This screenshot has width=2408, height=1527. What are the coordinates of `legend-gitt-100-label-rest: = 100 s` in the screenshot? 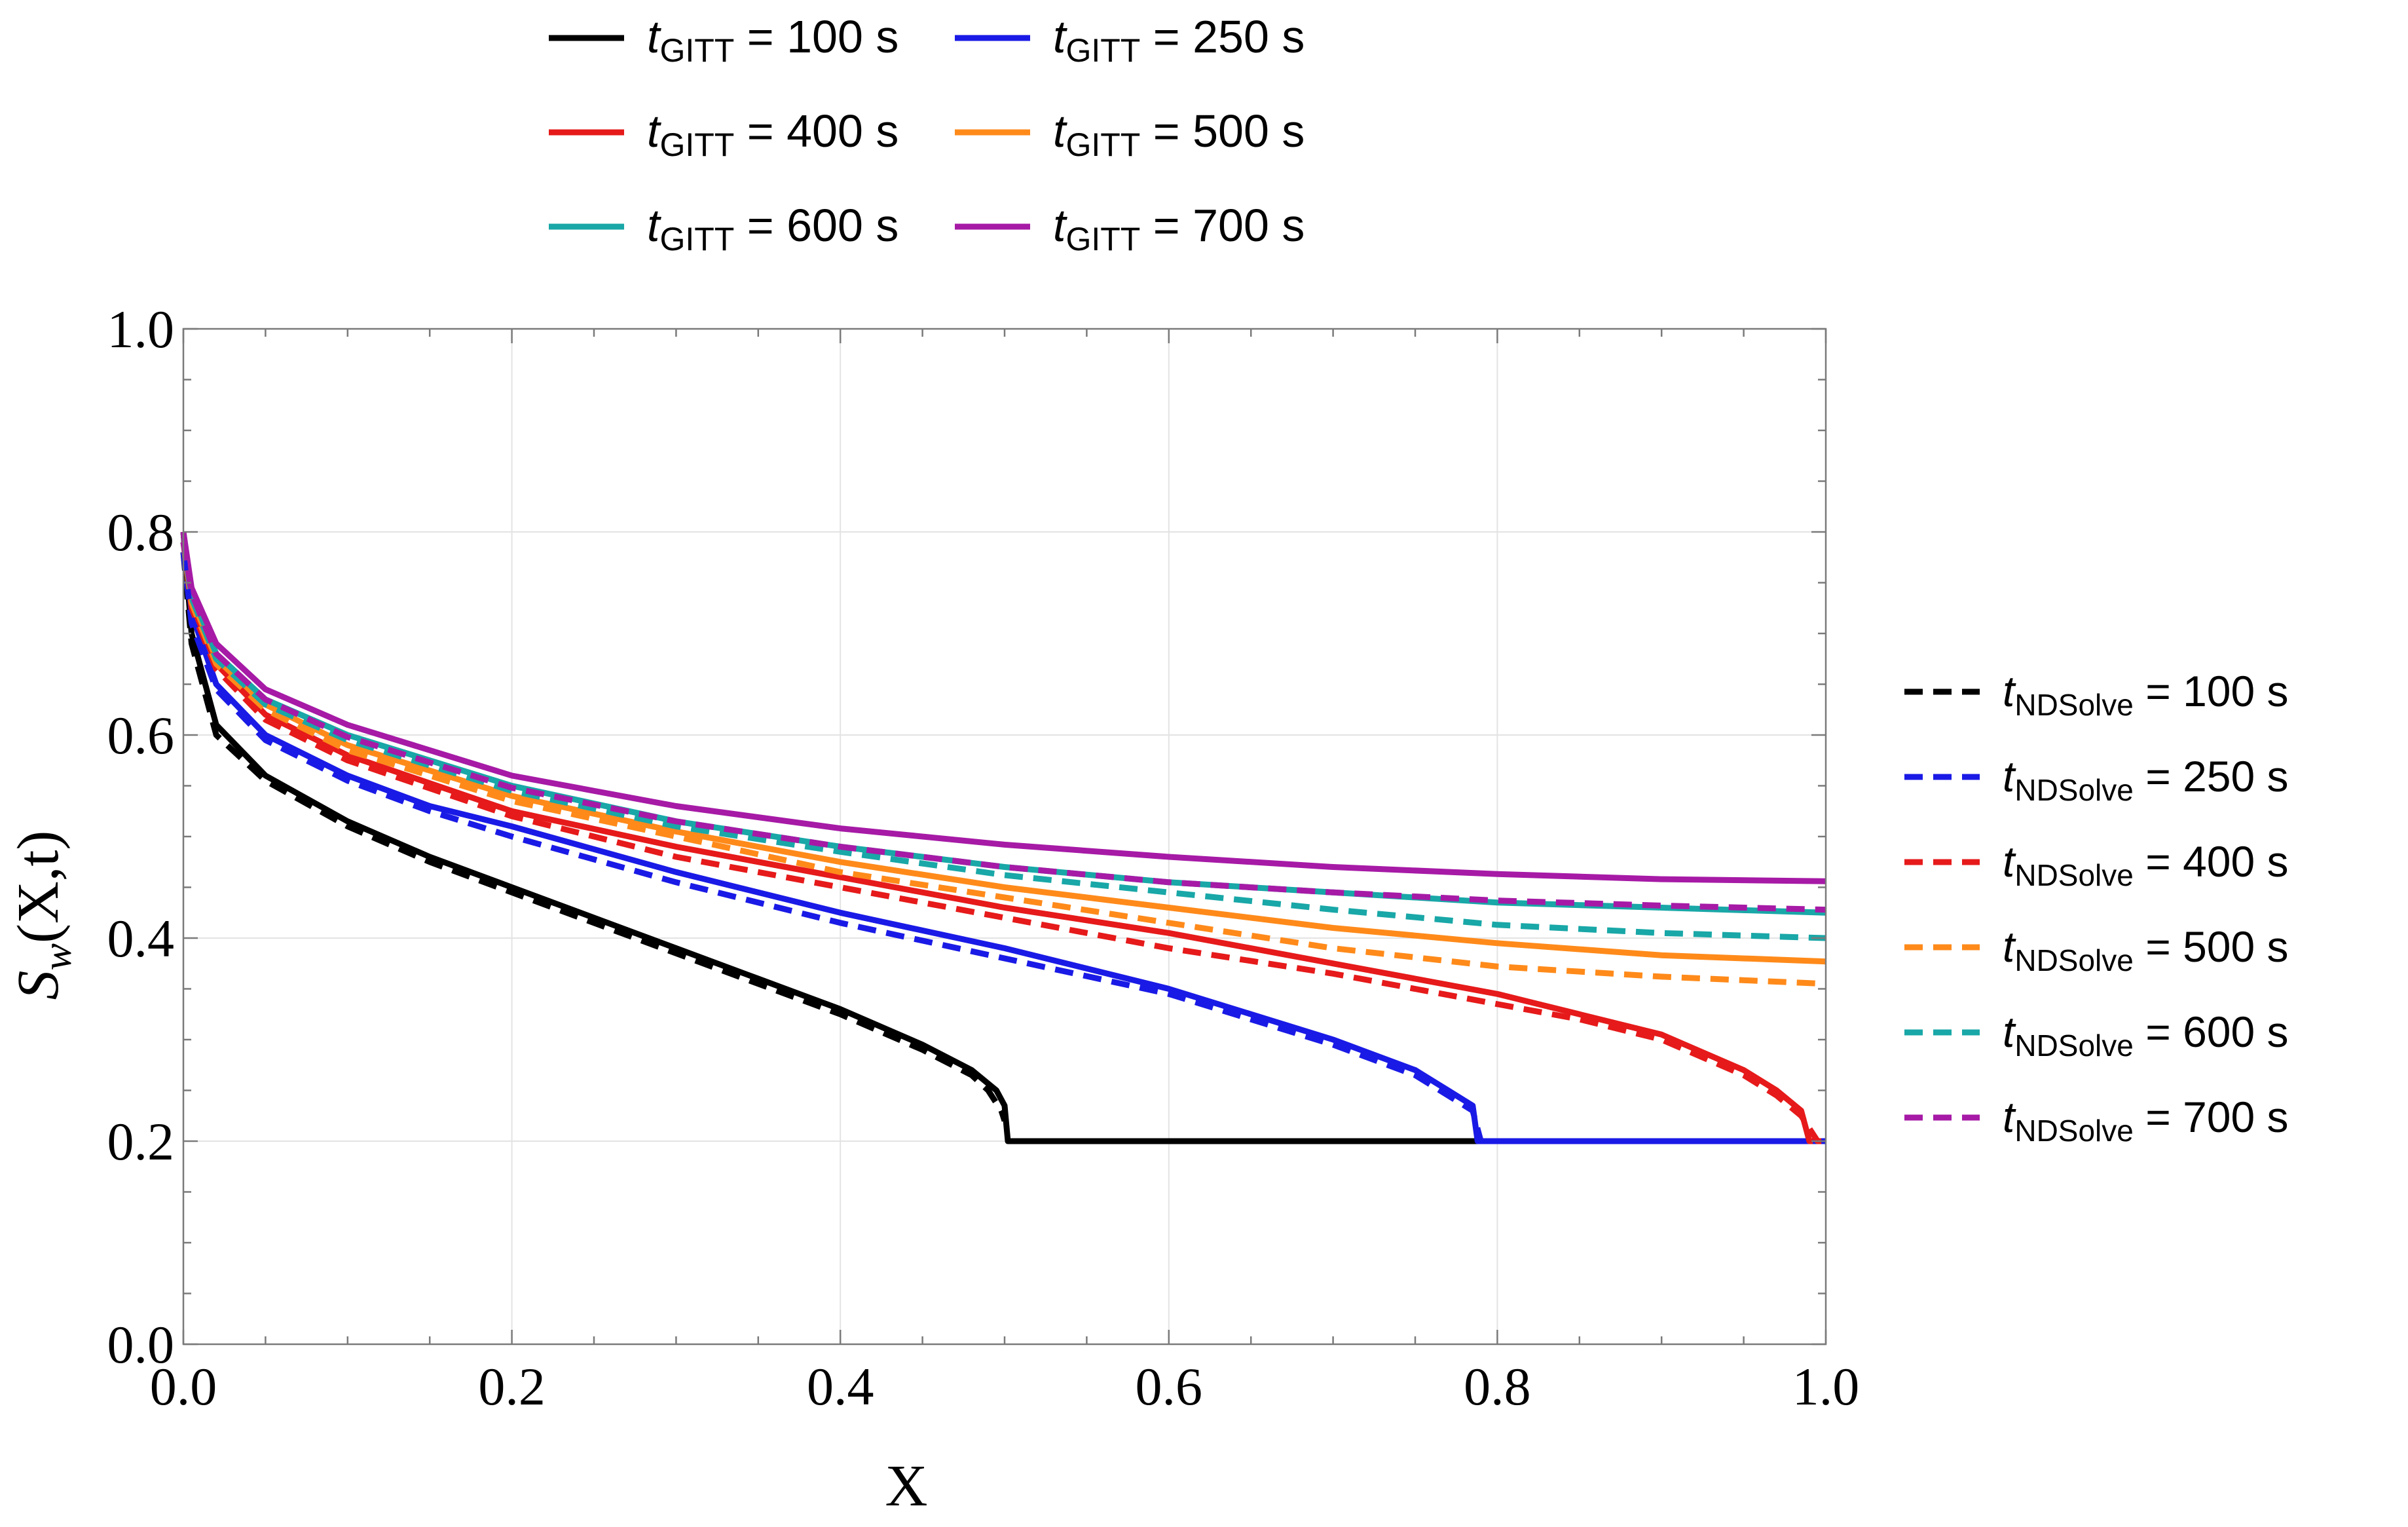 It's located at (816, 36).